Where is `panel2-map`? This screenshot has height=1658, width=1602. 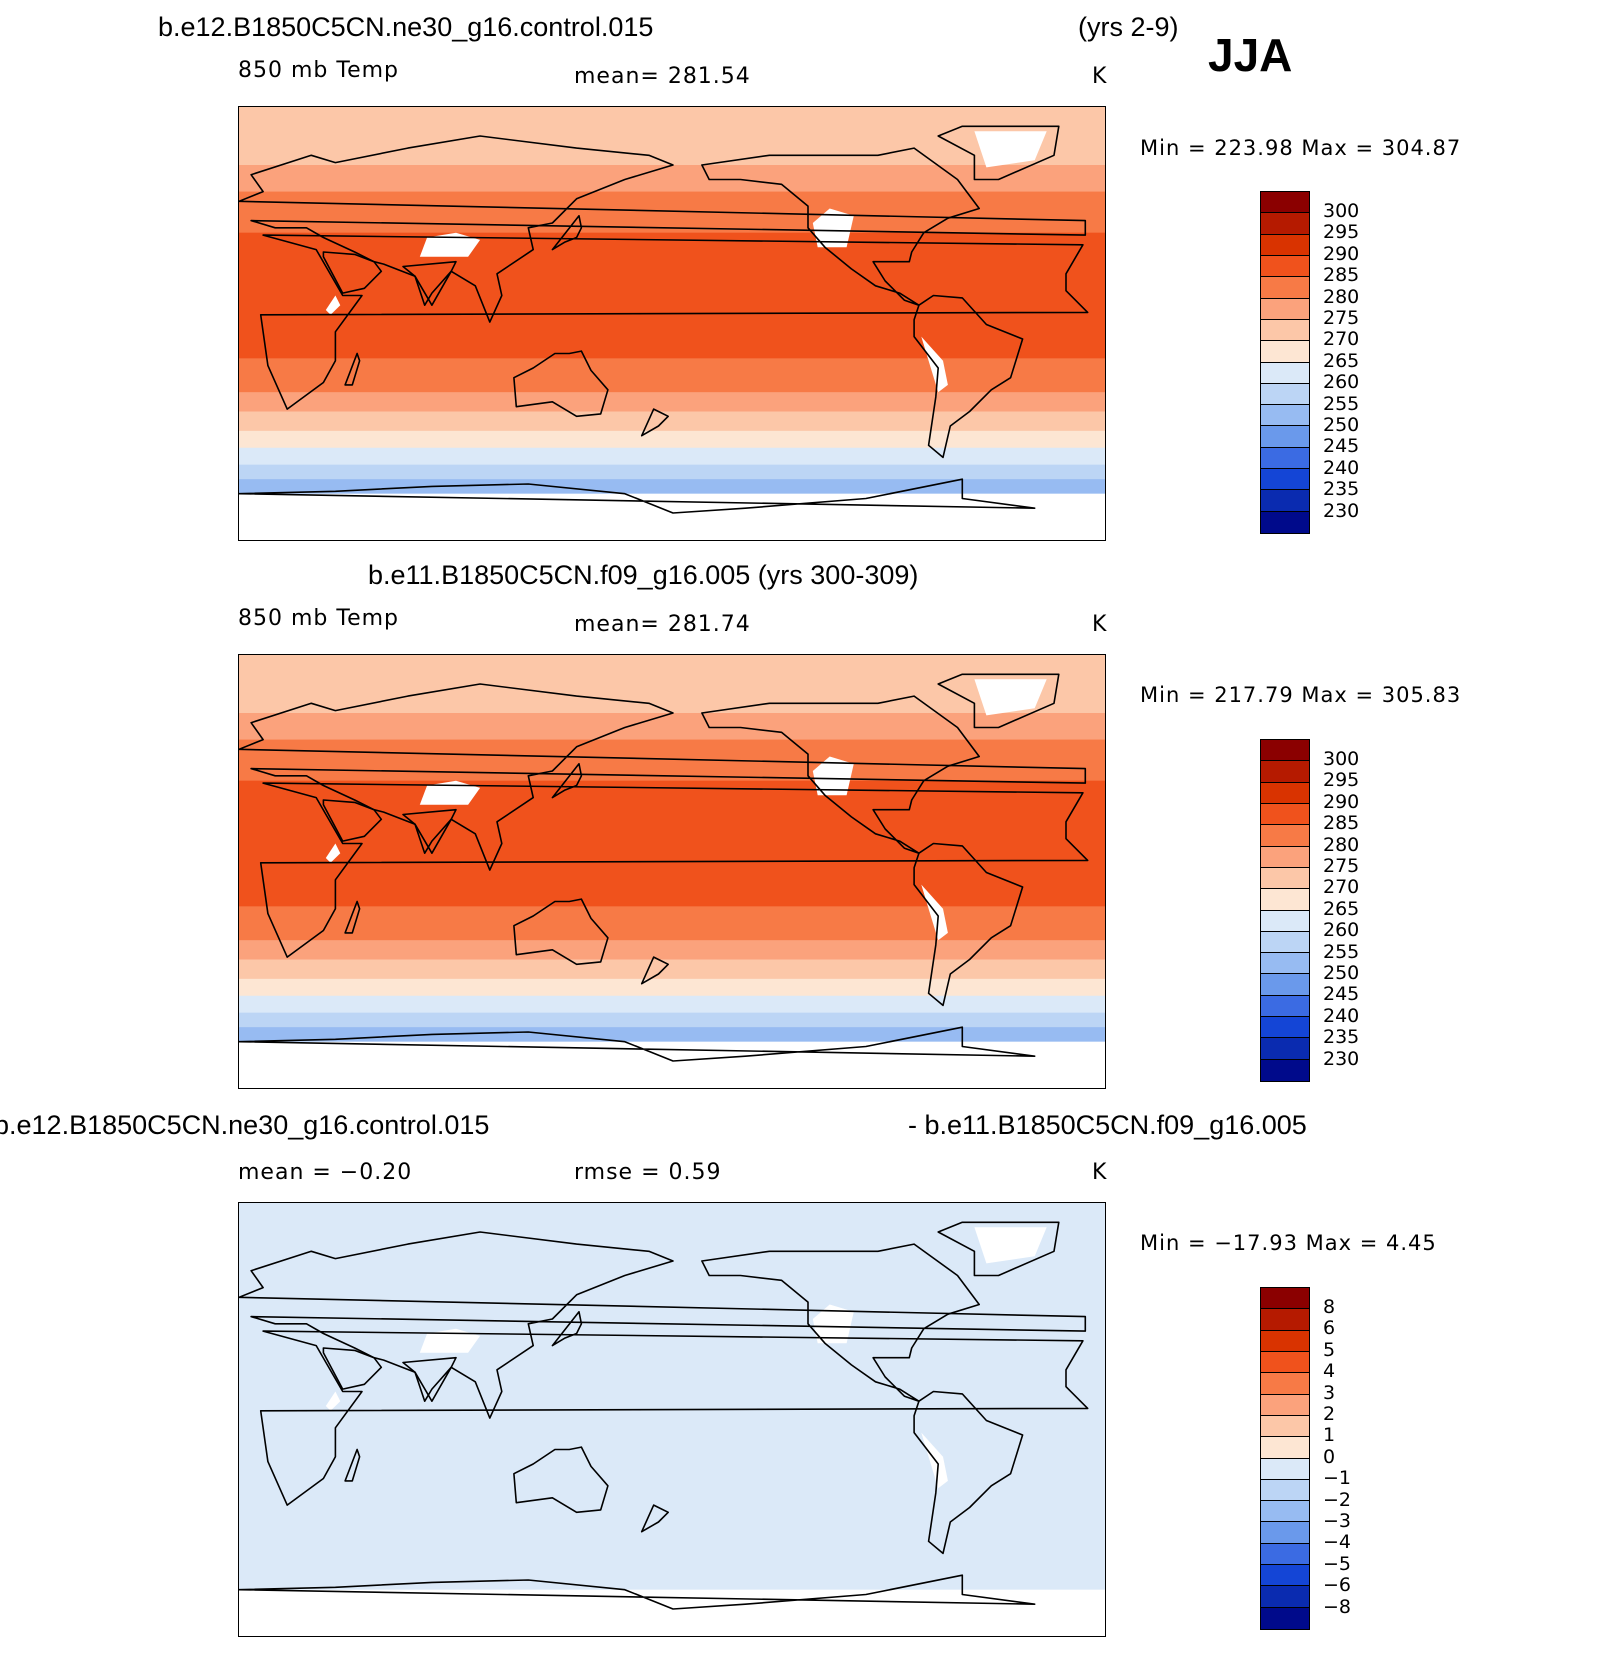 panel2-map is located at coordinates (672, 871).